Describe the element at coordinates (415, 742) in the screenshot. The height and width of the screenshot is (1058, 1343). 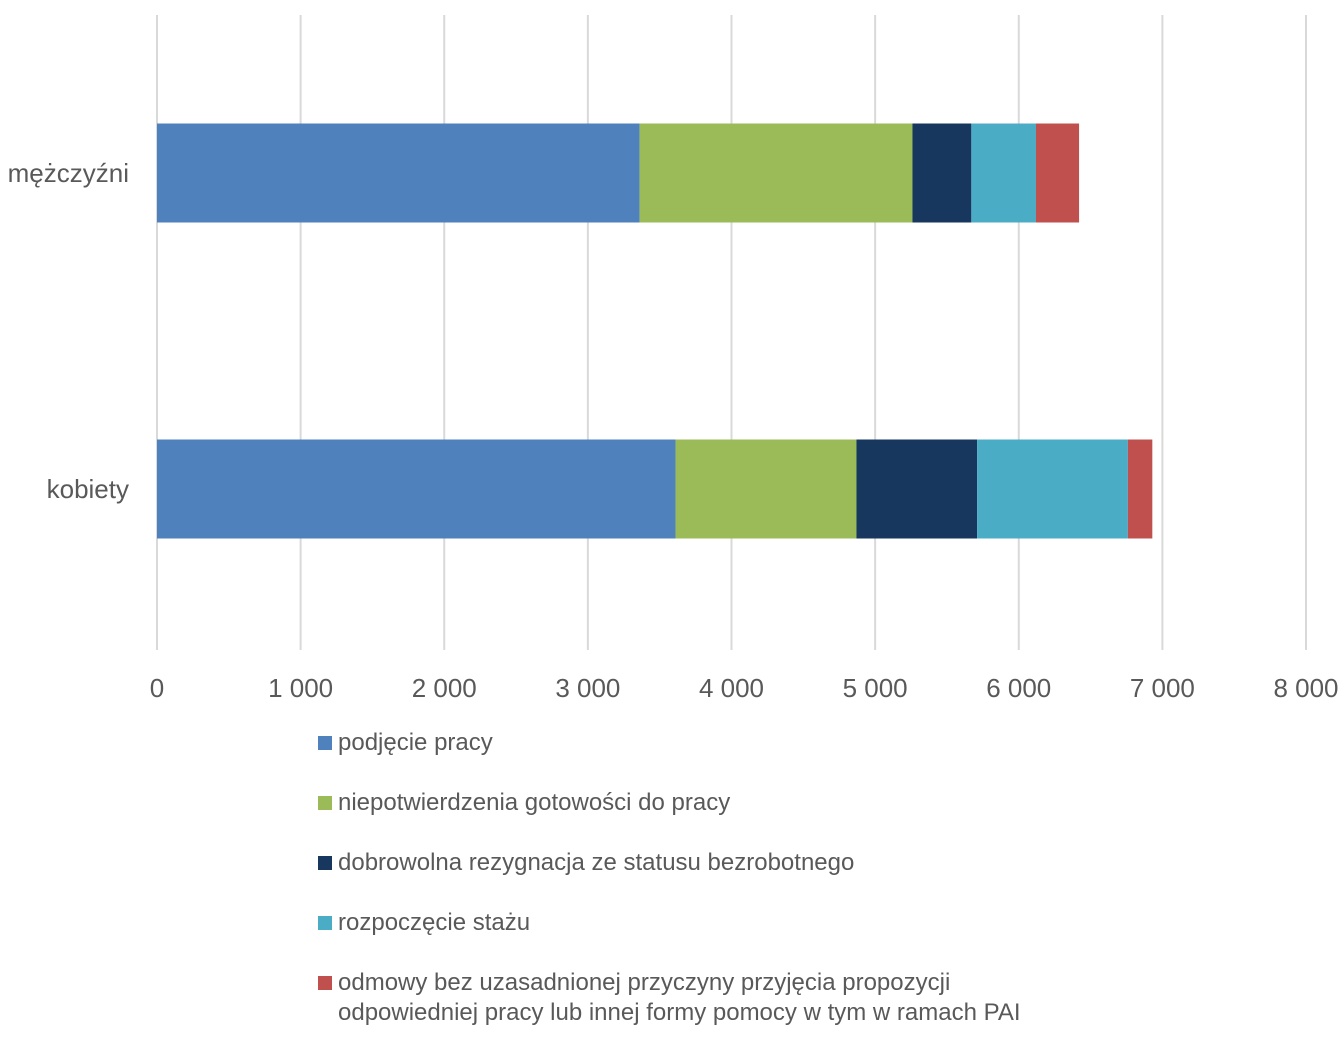
I see `legend-label: podjęcie pracy` at that location.